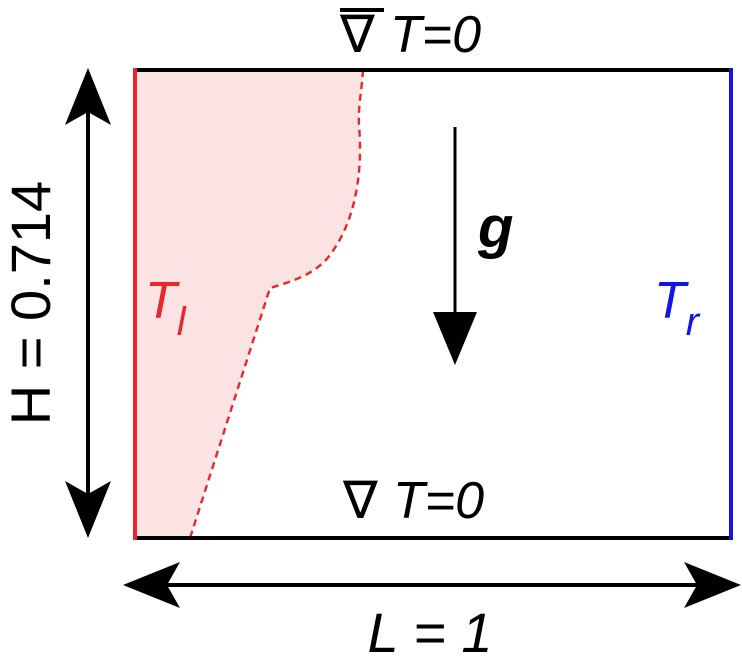 This screenshot has height=657, width=742. Describe the element at coordinates (88, 509) in the screenshot. I see `height-arrow-head-bottom` at that location.